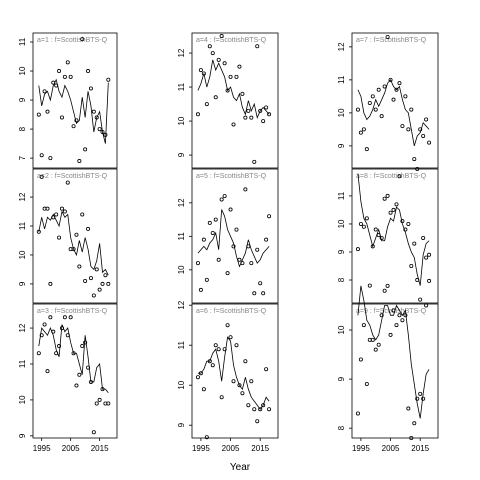  I want to click on strip-label: a=8 : f=ScottishBTS-Q, so click(391, 176).